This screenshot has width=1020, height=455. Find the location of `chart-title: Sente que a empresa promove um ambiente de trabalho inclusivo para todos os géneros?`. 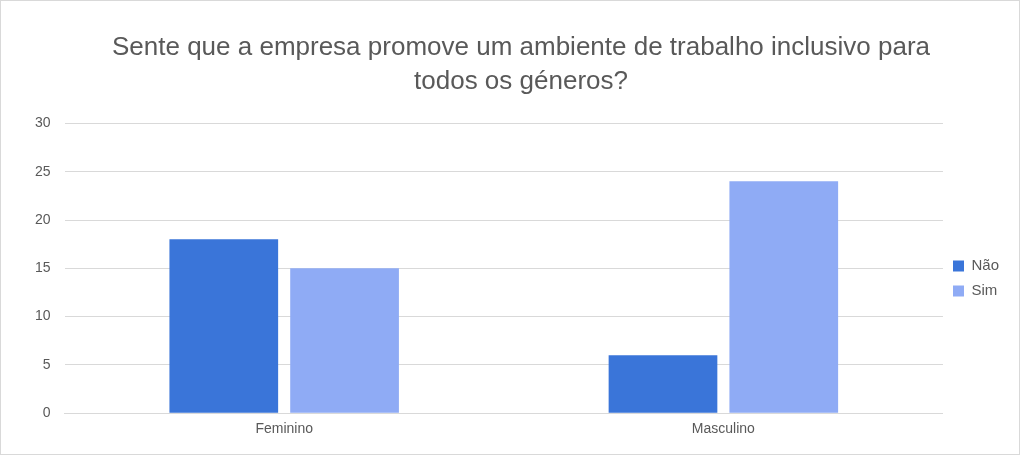

chart-title: Sente que a empresa promove um ambiente de trabalho inclusivo para todos os géneros? is located at coordinates (520, 63).